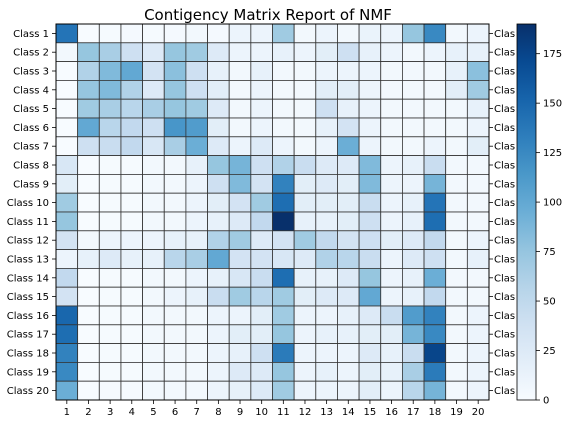 The width and height of the screenshot is (569, 428). I want to click on y-tick-label: Class 17, so click(28, 335).